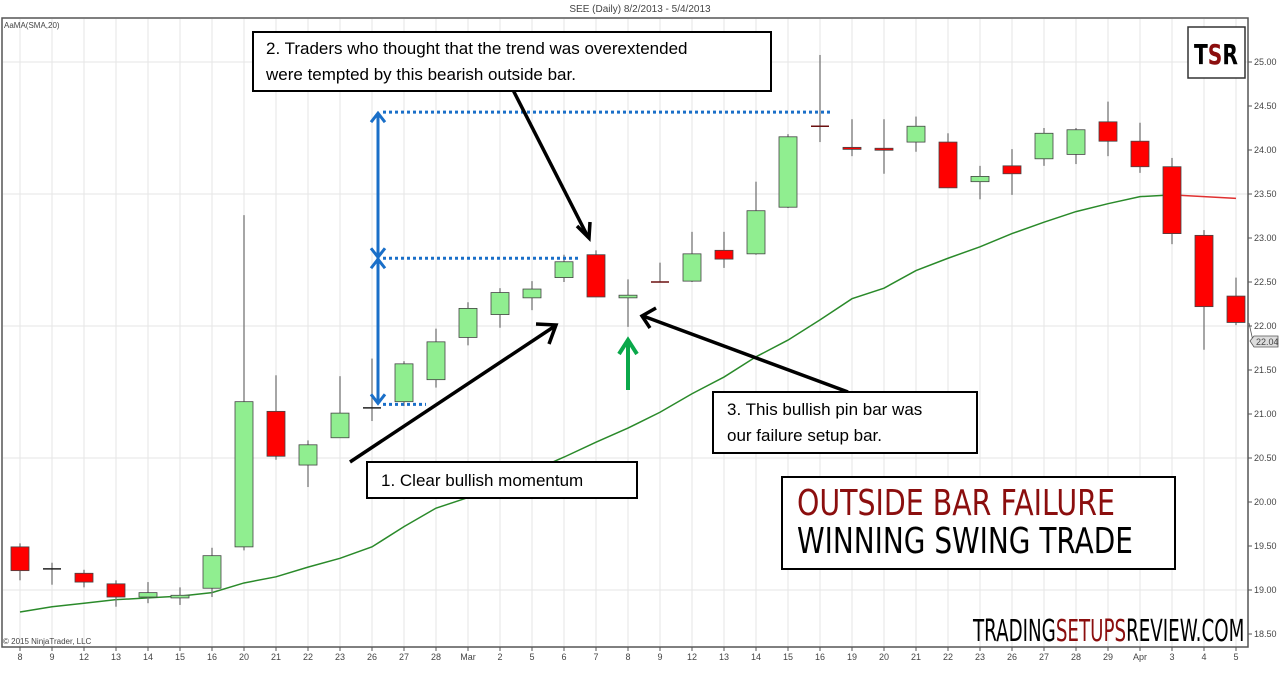 The width and height of the screenshot is (1280, 677). What do you see at coordinates (1265, 414) in the screenshot?
I see `y-tick-label: 21.00` at bounding box center [1265, 414].